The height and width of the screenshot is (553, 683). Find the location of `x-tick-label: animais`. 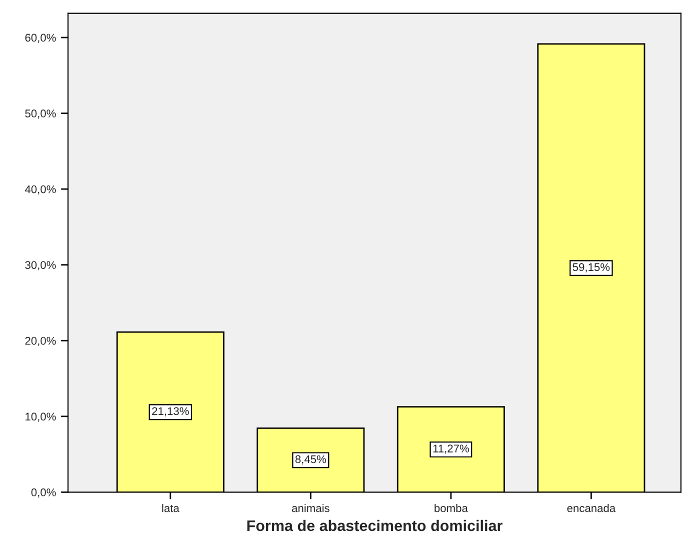

x-tick-label: animais is located at coordinates (311, 508).